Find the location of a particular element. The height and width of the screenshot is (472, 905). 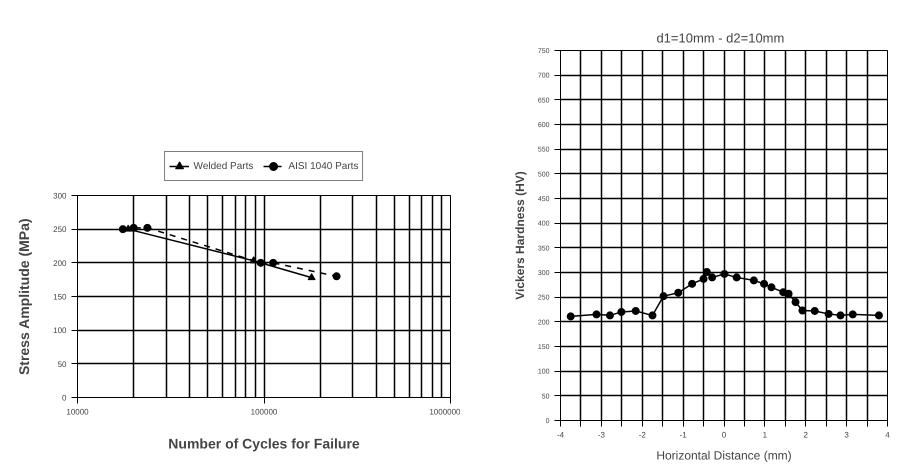

y-tick-label: 150 is located at coordinates (60, 297).